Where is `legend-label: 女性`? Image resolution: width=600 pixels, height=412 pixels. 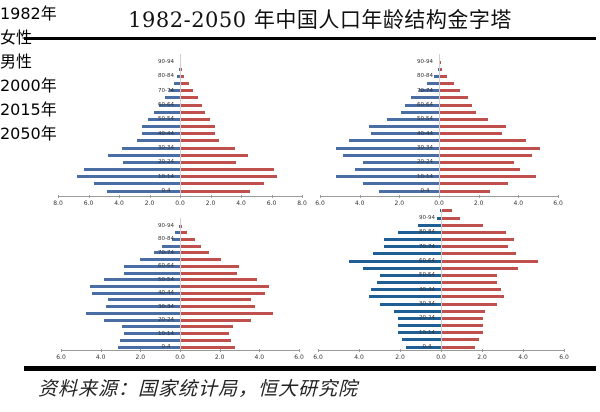 legend-label: 女性 is located at coordinates (16, 37).